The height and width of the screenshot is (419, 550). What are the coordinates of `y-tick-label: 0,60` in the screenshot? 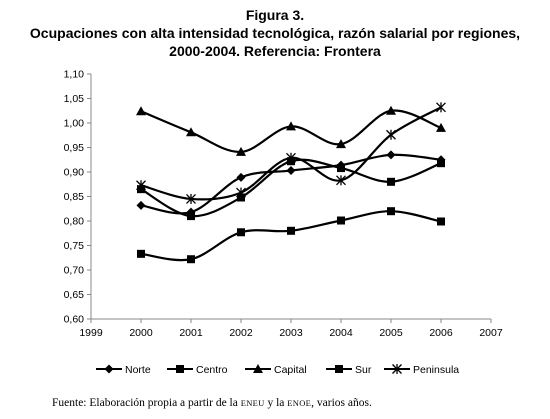 It's located at (74, 320).